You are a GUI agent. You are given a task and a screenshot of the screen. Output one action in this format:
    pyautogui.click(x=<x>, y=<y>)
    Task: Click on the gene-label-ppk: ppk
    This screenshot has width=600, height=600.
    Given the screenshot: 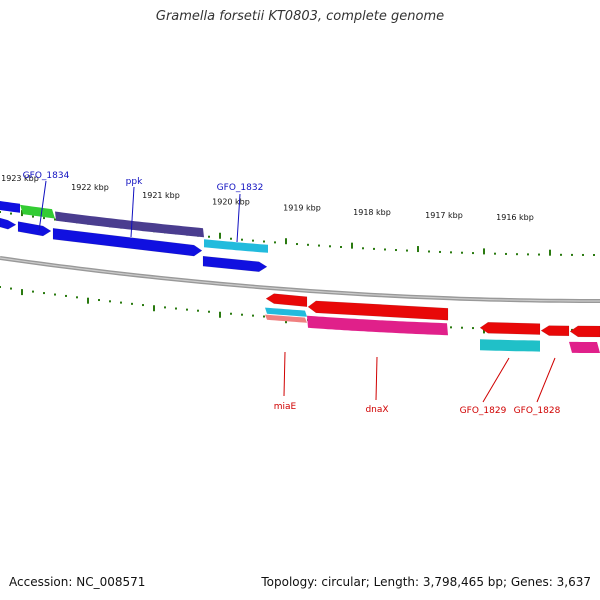 What is the action you would take?
    pyautogui.click(x=134, y=182)
    